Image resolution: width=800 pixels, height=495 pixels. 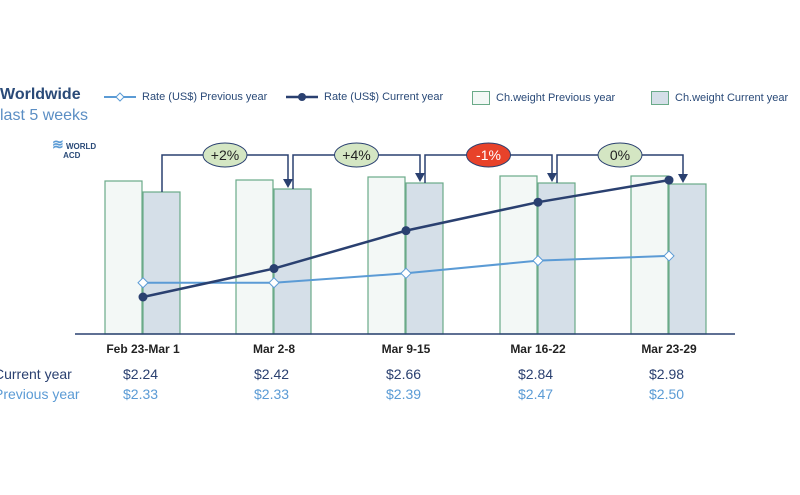 I want to click on change-label: +4%, so click(x=356, y=155).